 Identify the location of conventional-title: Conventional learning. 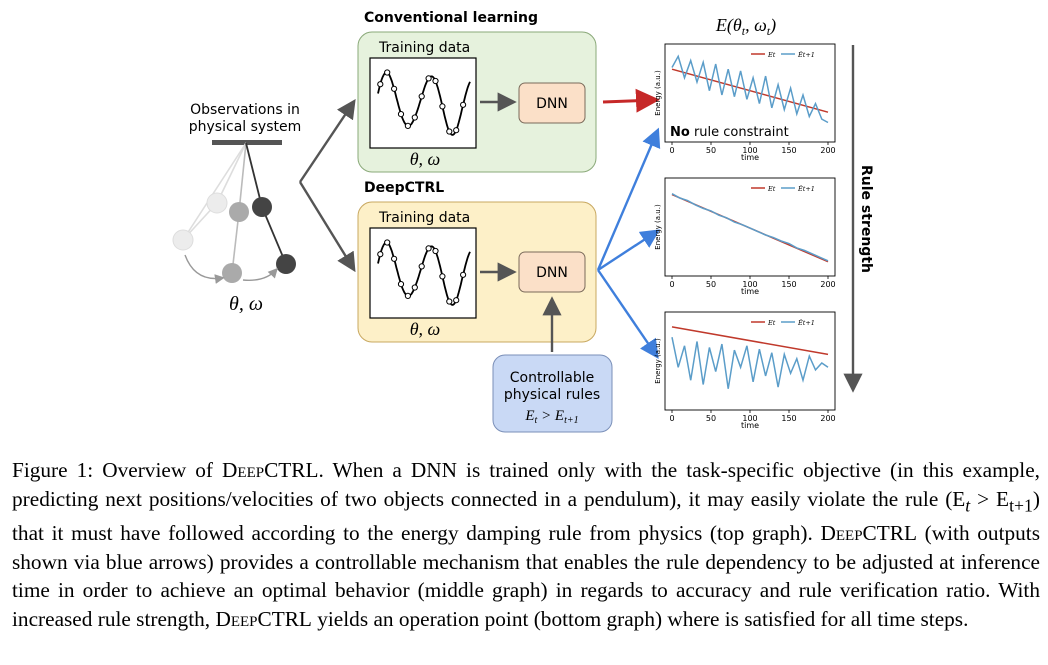
(451, 18).